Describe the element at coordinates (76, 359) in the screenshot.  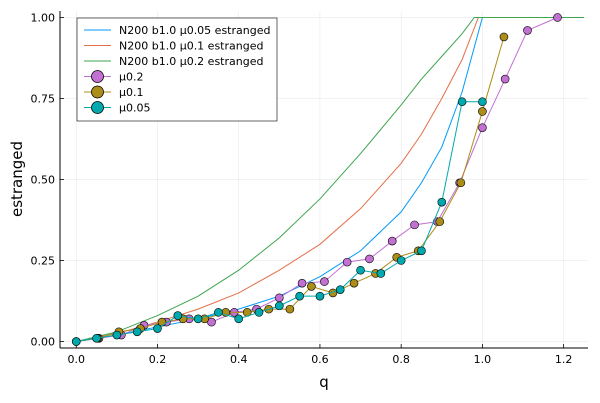
I see `x-tick-label-0: 0.0` at that location.